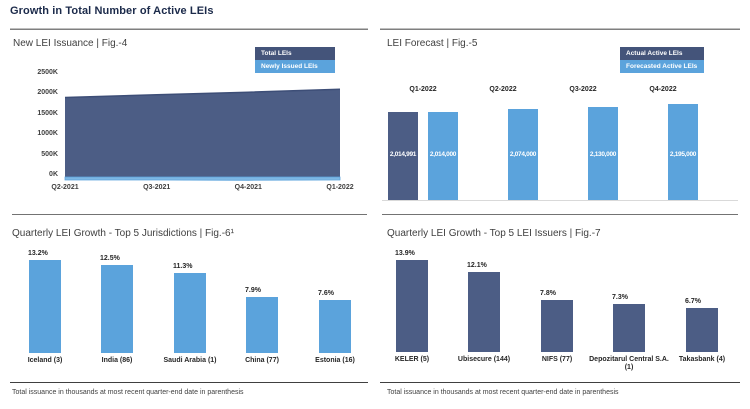  Describe the element at coordinates (47, 113) in the screenshot. I see `fig4-y-tick-label: 1500K` at that location.